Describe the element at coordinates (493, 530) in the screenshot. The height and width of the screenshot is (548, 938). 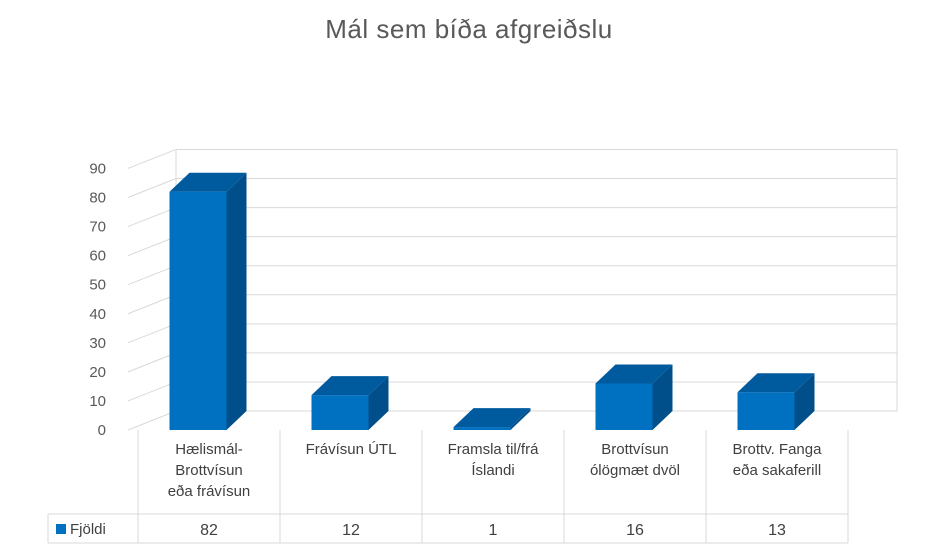
I see `data-value: 1` at that location.